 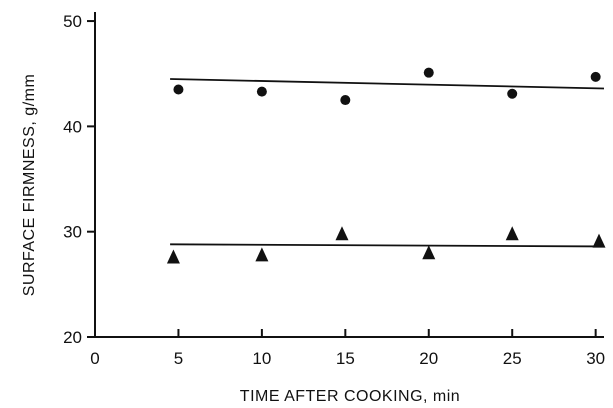 What do you see at coordinates (72, 21) in the screenshot?
I see `y-tick-label: 50` at bounding box center [72, 21].